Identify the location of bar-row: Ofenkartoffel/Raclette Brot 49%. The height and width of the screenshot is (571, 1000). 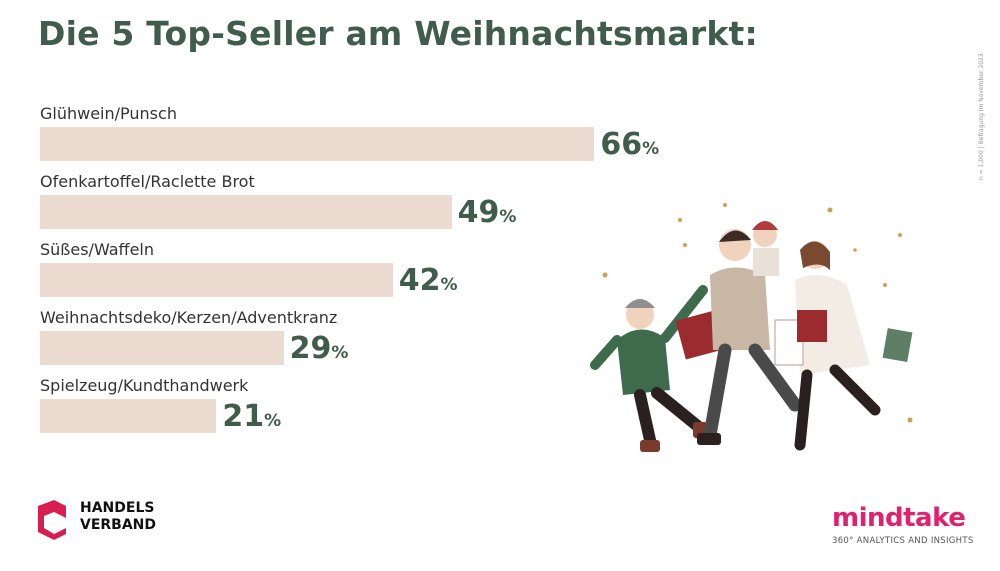
(390, 202).